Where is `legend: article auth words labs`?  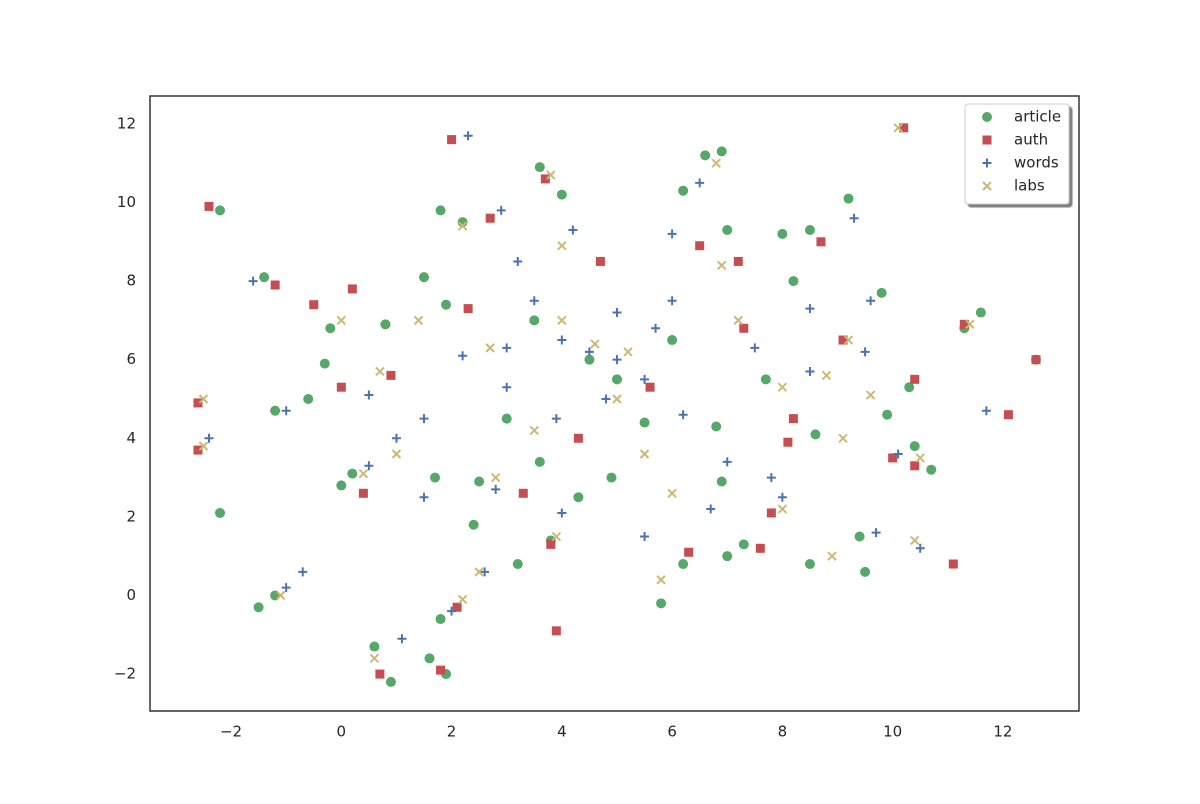
legend: article auth words labs is located at coordinates (1017, 154).